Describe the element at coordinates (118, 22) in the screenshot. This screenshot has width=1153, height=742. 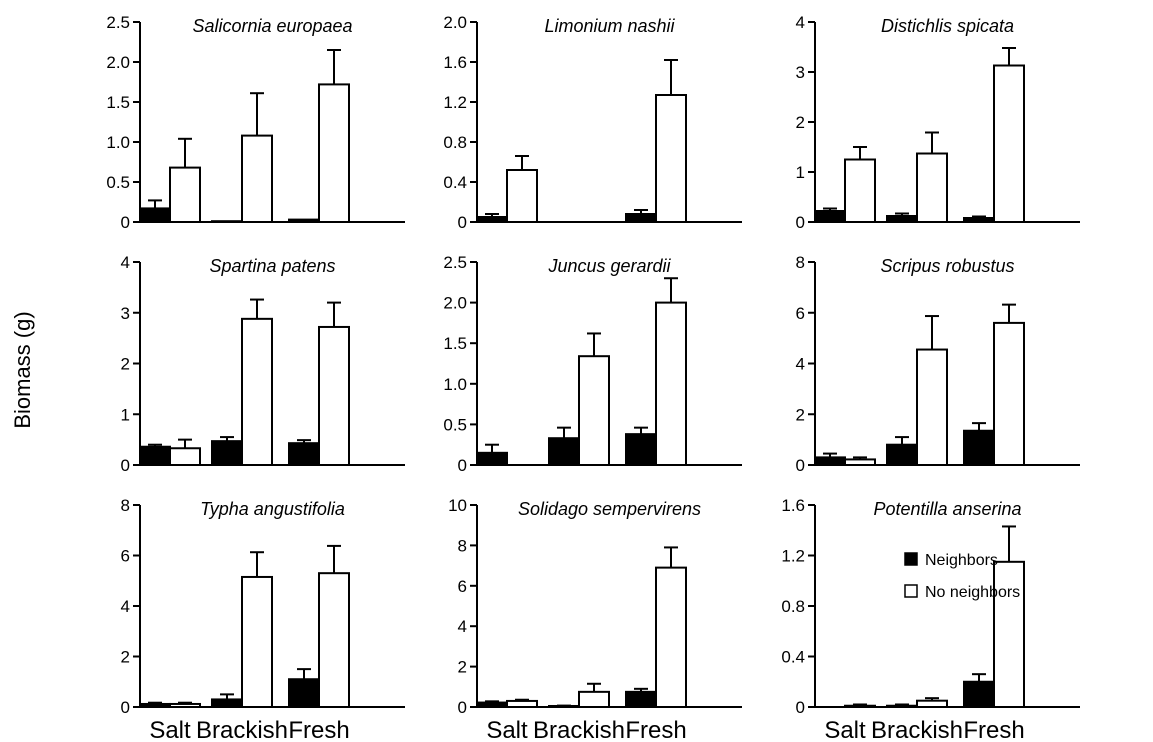
I see `y-tick-label: 2.5` at that location.